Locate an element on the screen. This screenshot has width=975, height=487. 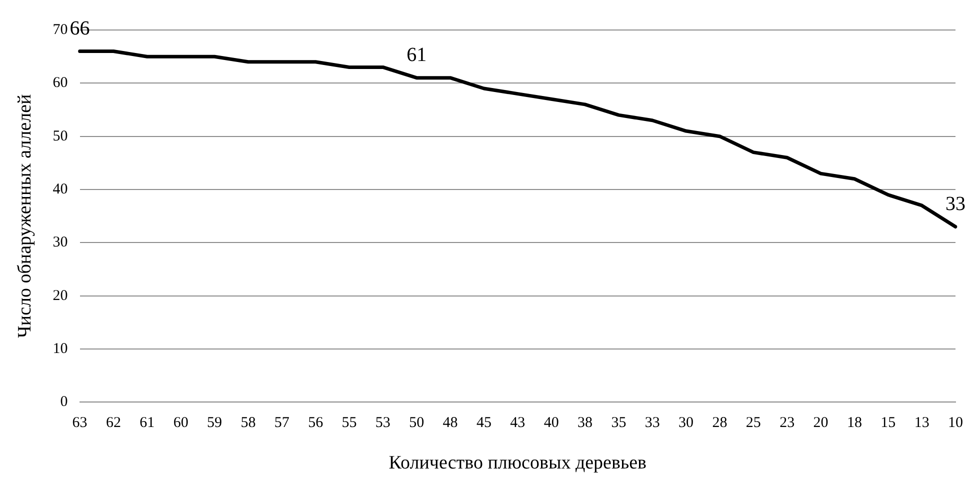
y-tick-label: 70 is located at coordinates (60, 30).